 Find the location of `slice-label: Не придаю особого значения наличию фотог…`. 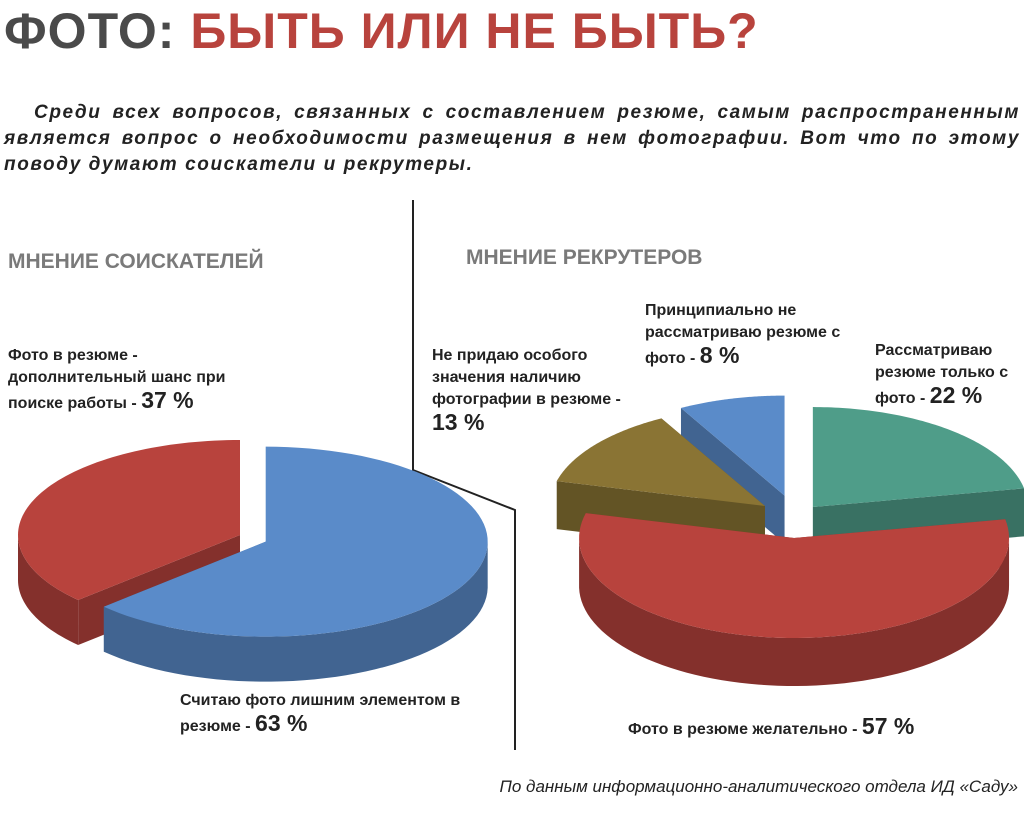

slice-label: Не придаю особого значения наличию фотог… is located at coordinates (532, 391).